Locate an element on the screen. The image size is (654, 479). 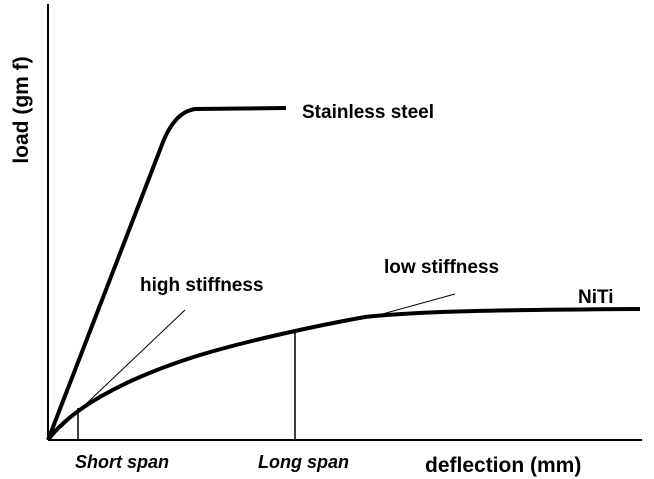
y-axis-label: load (gm f) is located at coordinates (21, 109).